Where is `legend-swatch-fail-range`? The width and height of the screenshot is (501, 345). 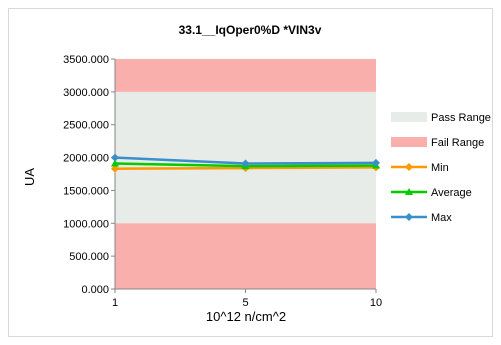 legend-swatch-fail-range is located at coordinates (409, 142).